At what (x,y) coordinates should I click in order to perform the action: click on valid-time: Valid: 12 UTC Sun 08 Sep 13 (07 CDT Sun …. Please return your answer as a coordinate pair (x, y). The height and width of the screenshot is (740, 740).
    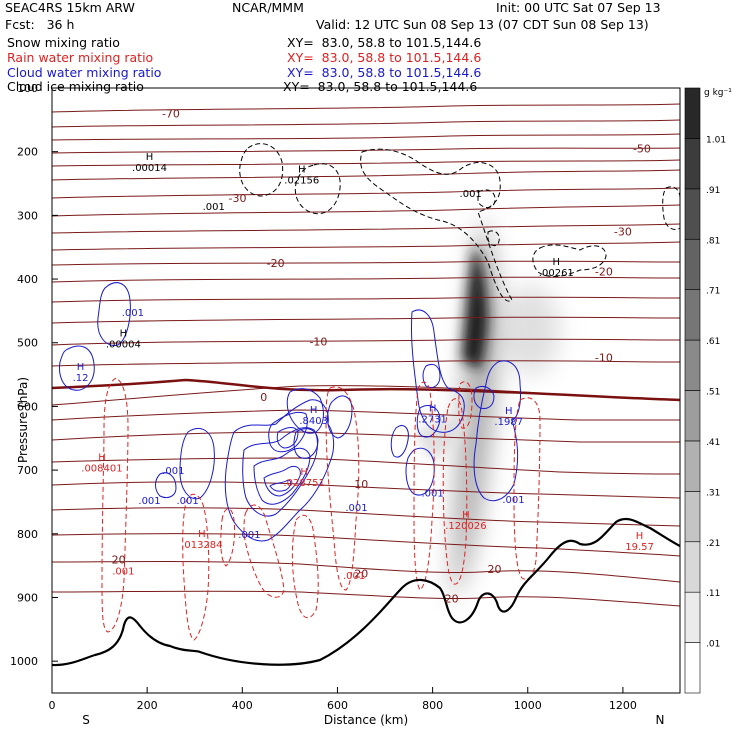
    Looking at the image, I should click on (482, 24).